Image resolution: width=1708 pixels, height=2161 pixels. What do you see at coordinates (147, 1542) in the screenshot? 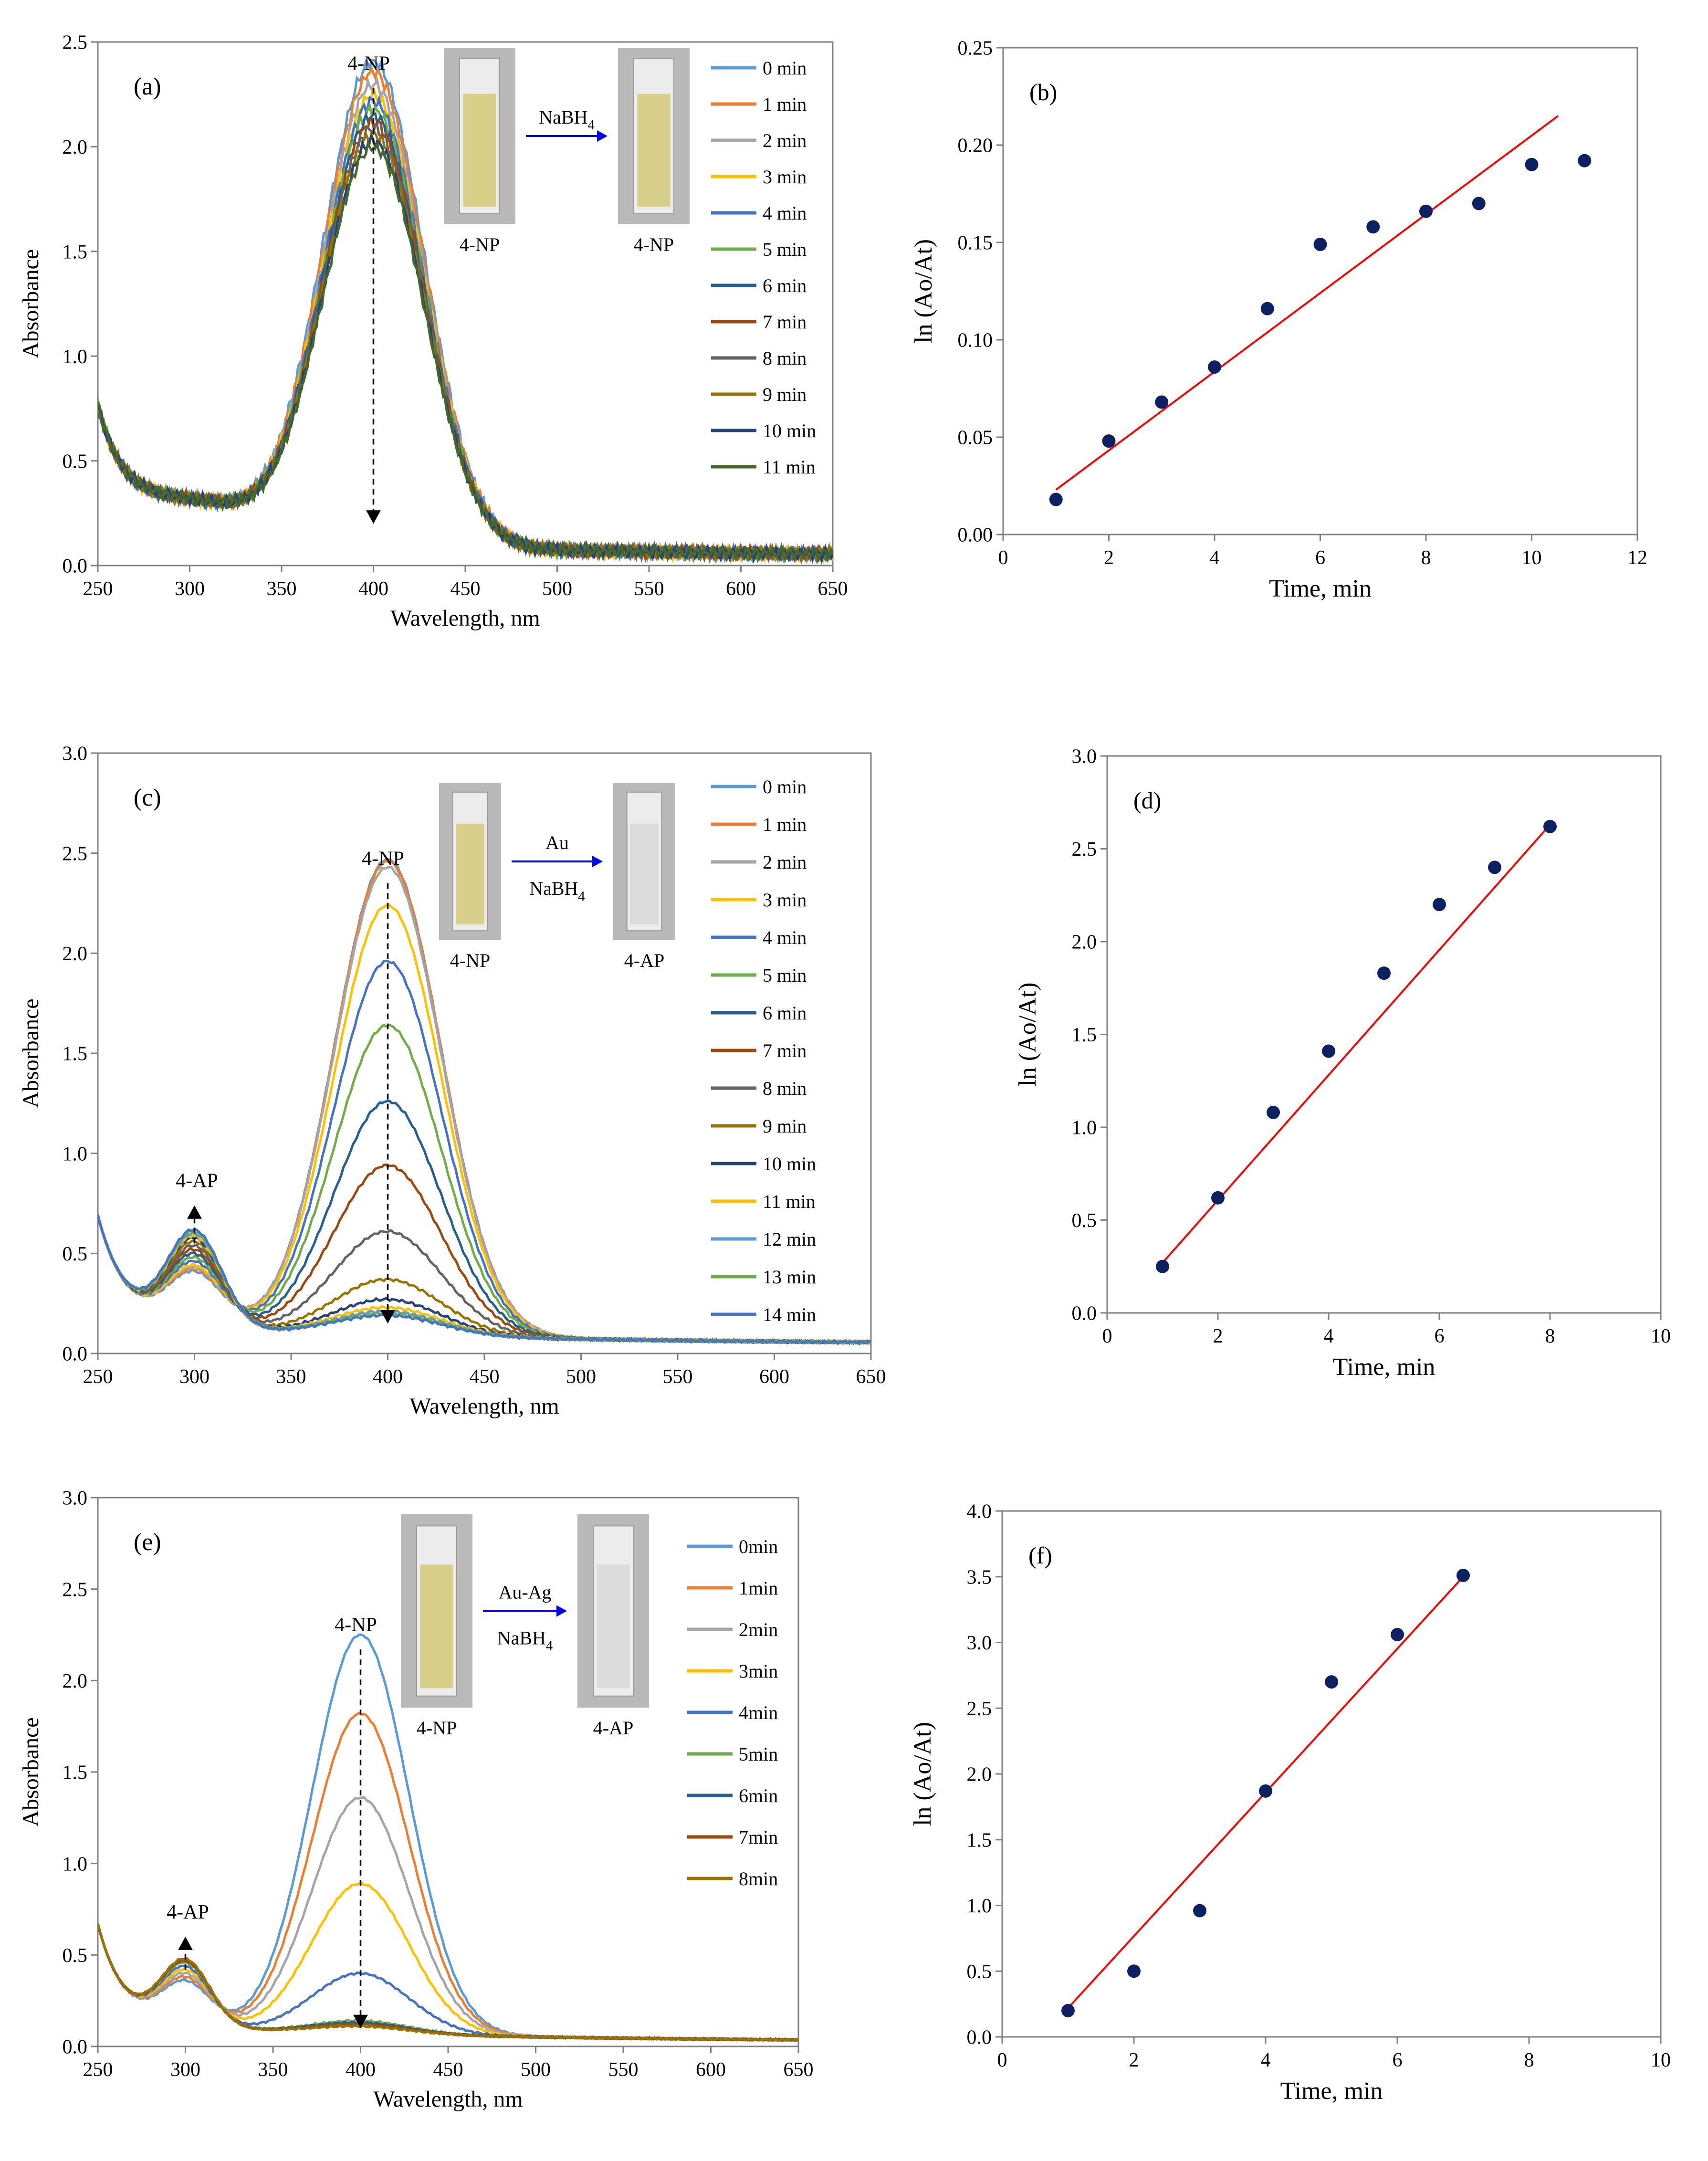
I see `panel-label: (e)` at bounding box center [147, 1542].